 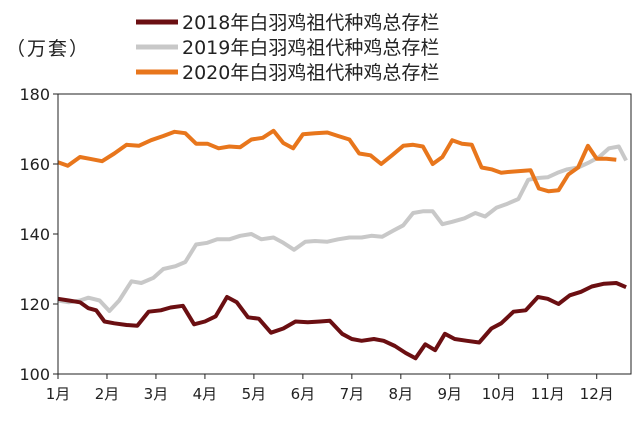 I want to click on x-axis: 1月 2月 3月 4月 5月 6月 7月 8月 9月 10月 11月 12月, so click(x=330, y=388).